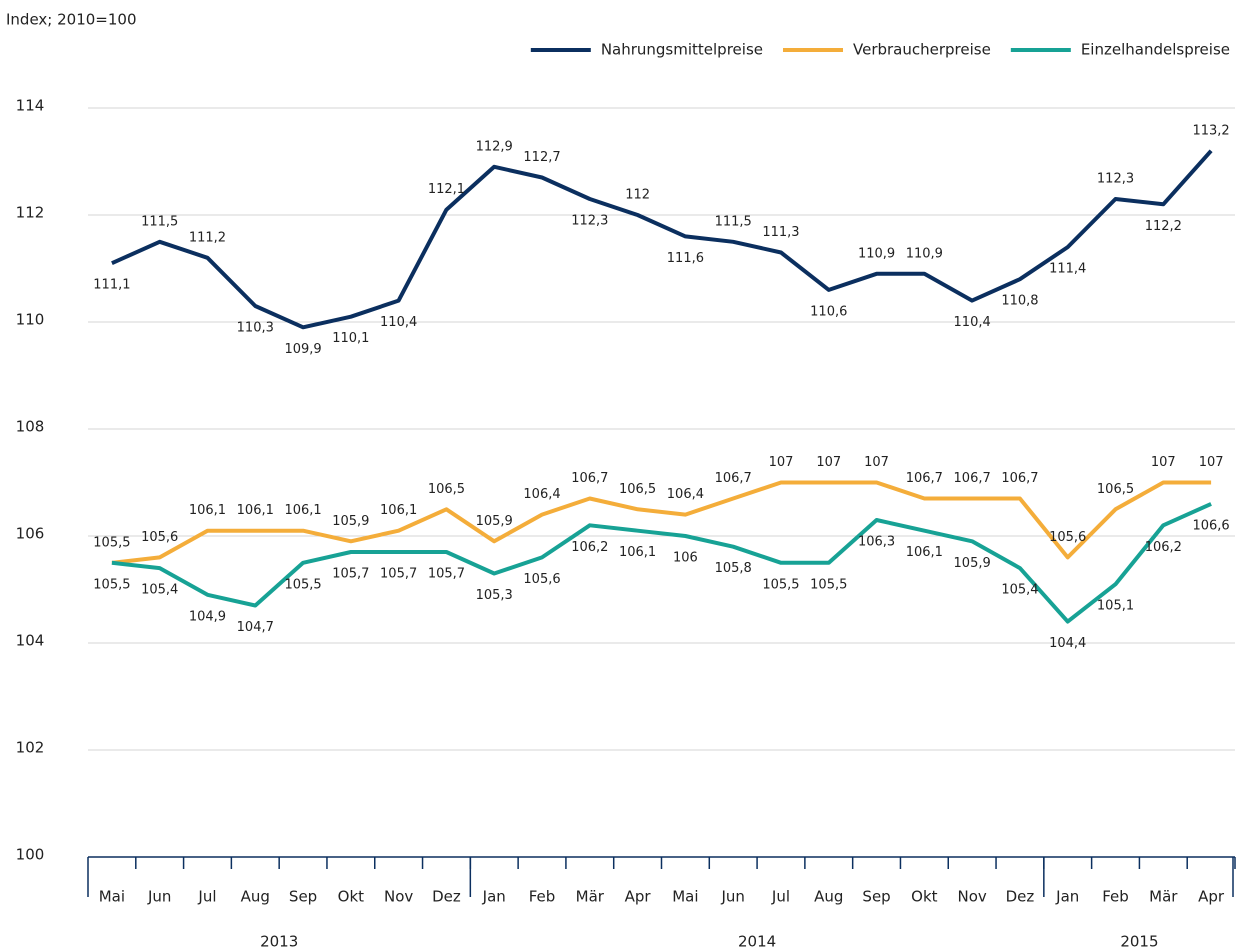  I want to click on x-tick-label: Jun, so click(159, 897).